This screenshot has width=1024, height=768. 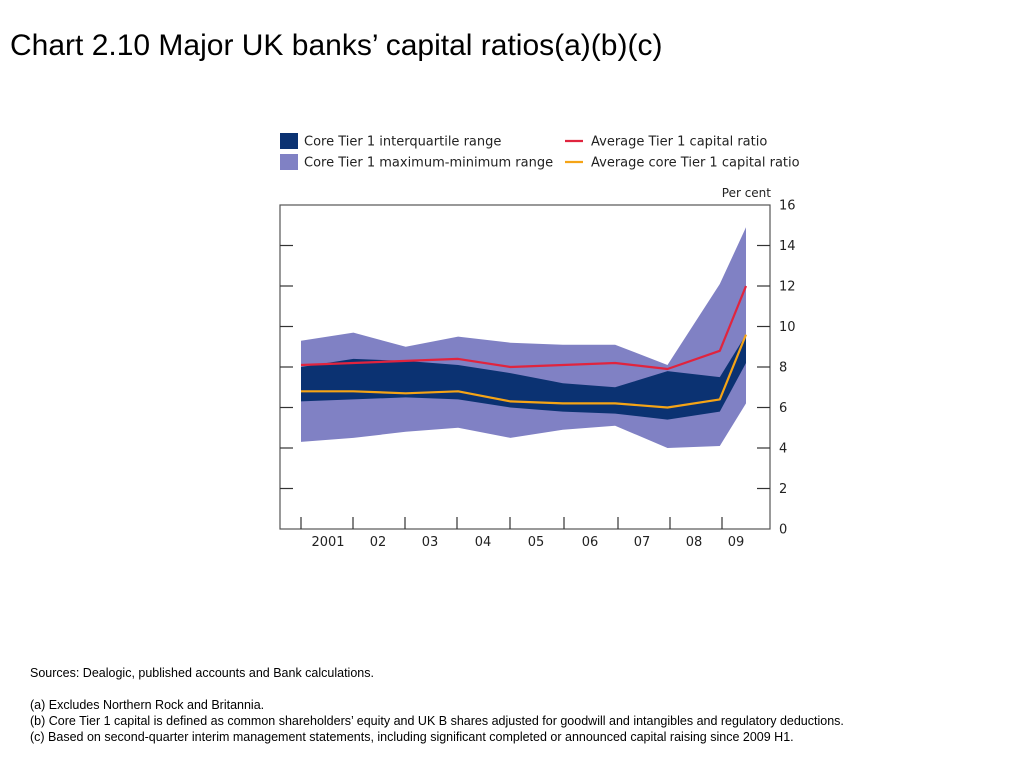 What do you see at coordinates (694, 542) in the screenshot?
I see `x-tick-label: 08` at bounding box center [694, 542].